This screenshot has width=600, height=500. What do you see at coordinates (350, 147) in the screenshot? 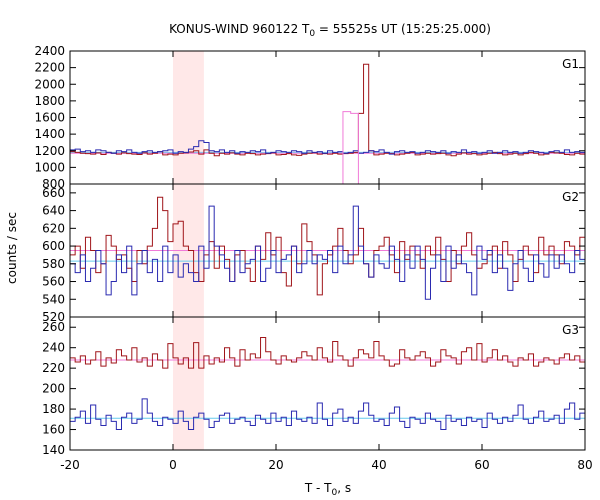
I see `panel-1-series-pink` at bounding box center [350, 147].